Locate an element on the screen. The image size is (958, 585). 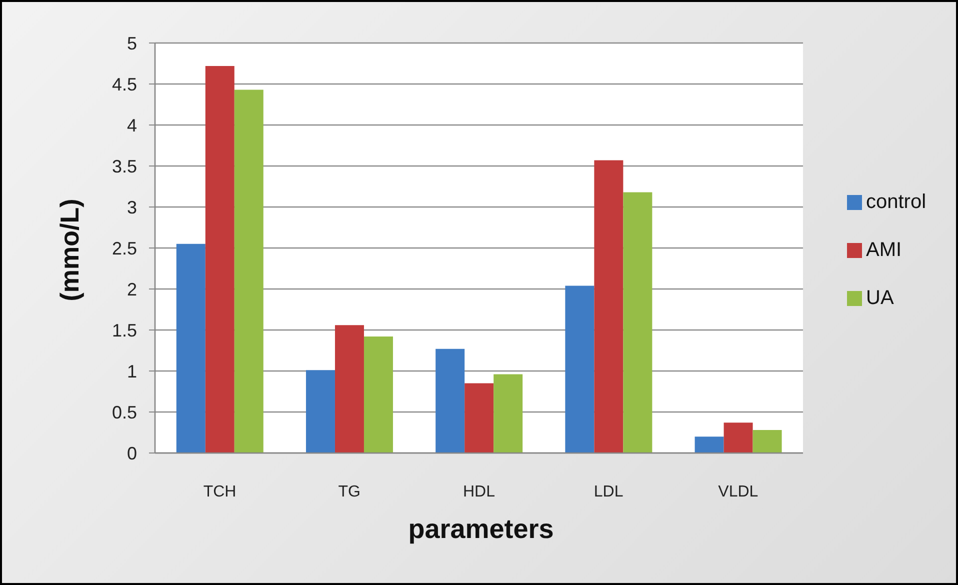
y-tick-label: 1 is located at coordinates (131, 371).